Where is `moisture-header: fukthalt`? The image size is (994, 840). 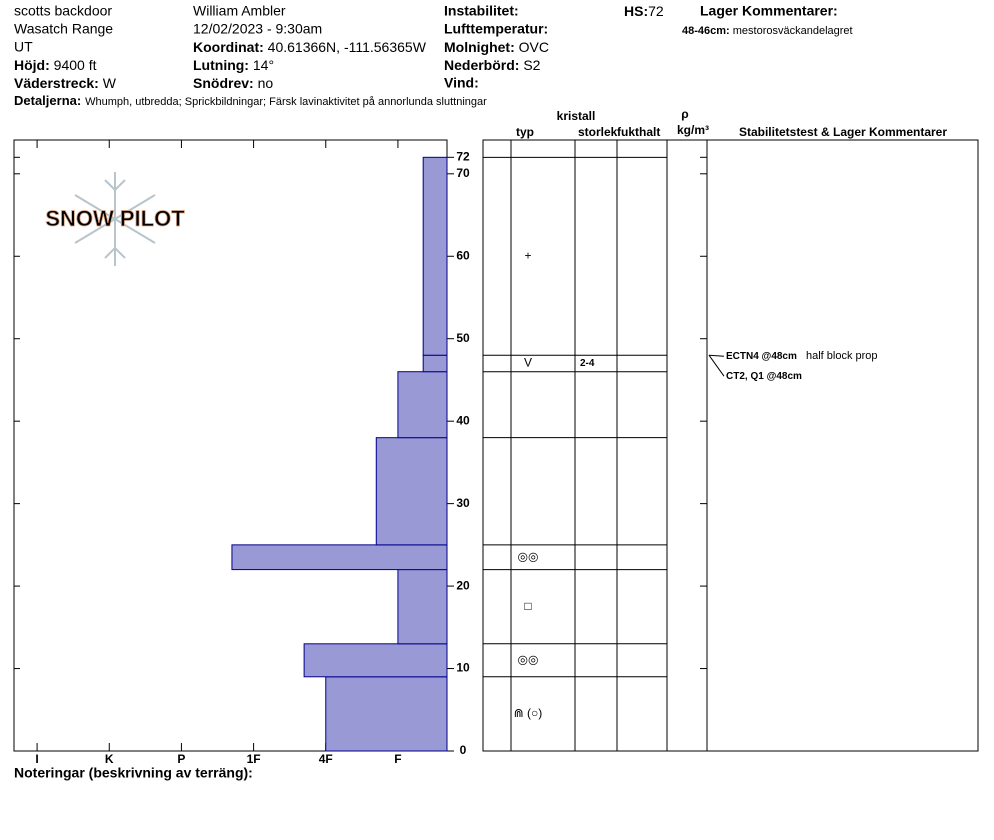
moisture-header: fukthalt is located at coordinates (638, 132).